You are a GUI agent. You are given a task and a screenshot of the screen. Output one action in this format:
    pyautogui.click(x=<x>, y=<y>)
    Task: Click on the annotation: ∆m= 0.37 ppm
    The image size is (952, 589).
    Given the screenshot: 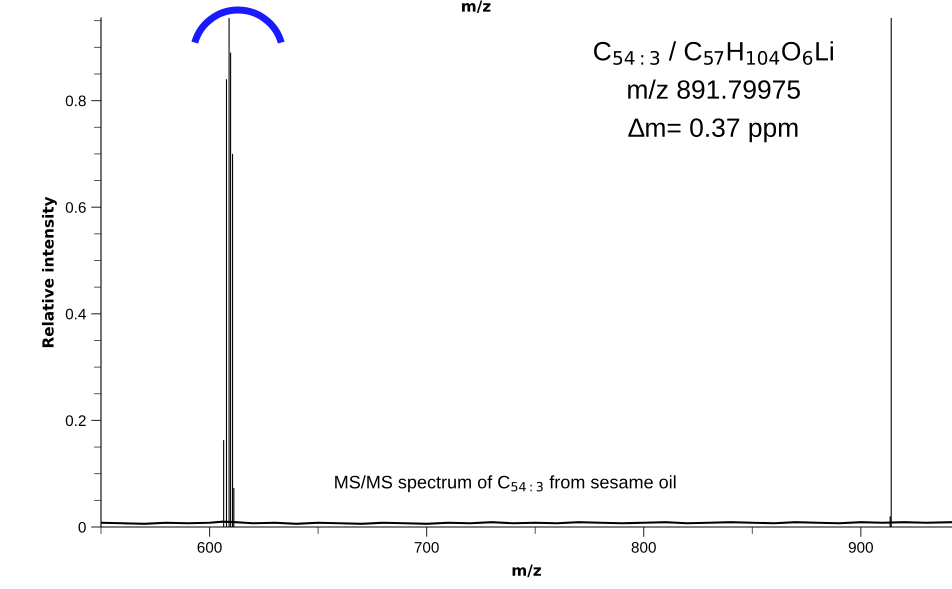 What is the action you would take?
    pyautogui.click(x=713, y=130)
    